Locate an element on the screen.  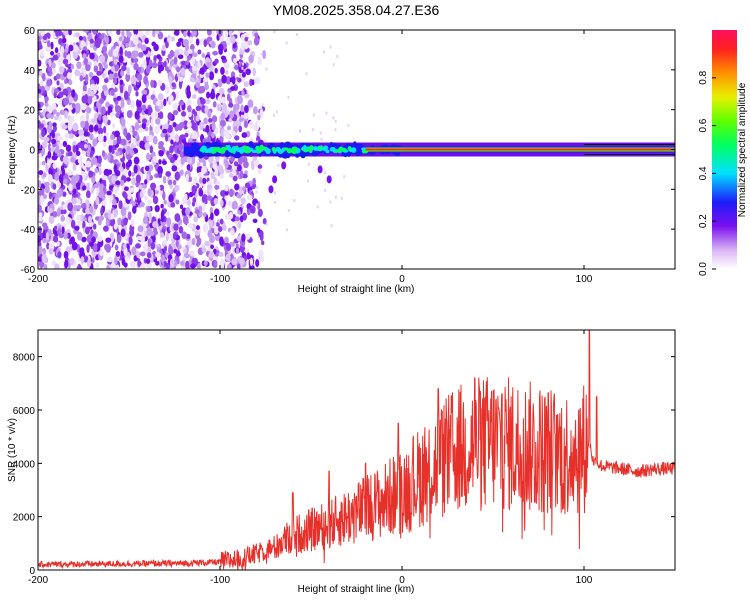
x-tick-label: -100 is located at coordinates (220, 279).